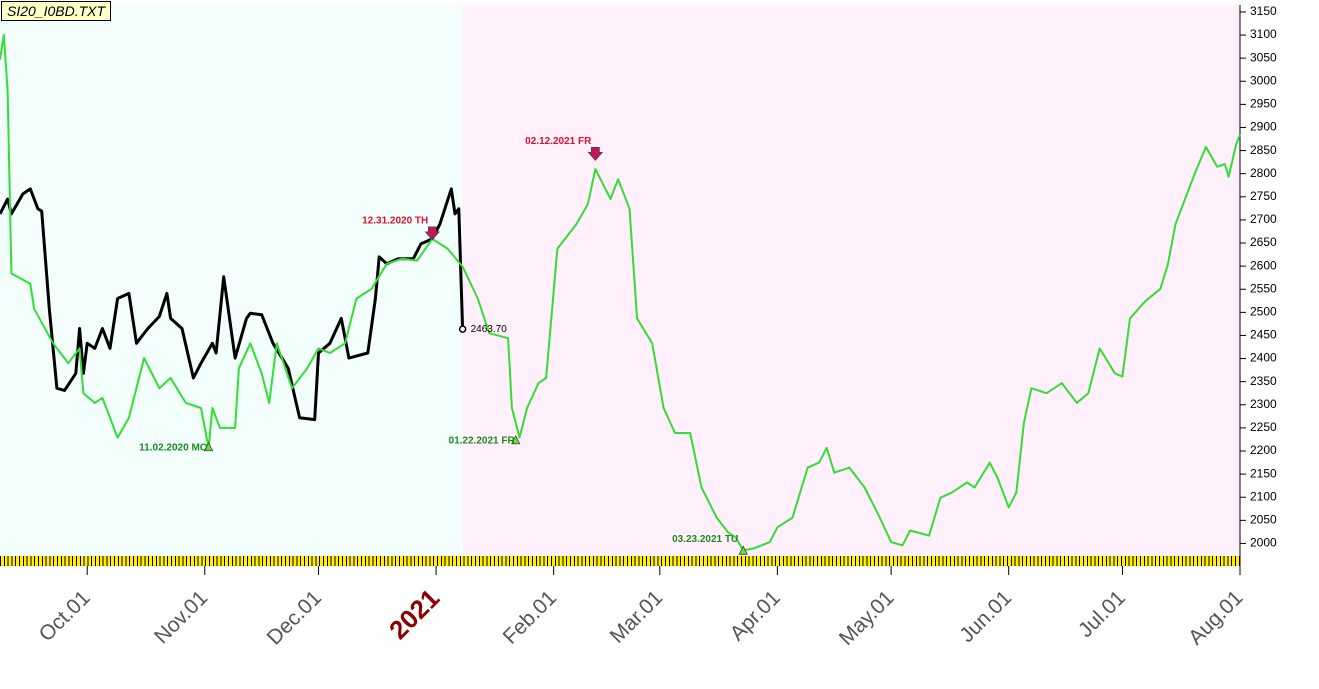  Describe the element at coordinates (1263, 104) in the screenshot. I see `y-tick-label: 2950` at that location.